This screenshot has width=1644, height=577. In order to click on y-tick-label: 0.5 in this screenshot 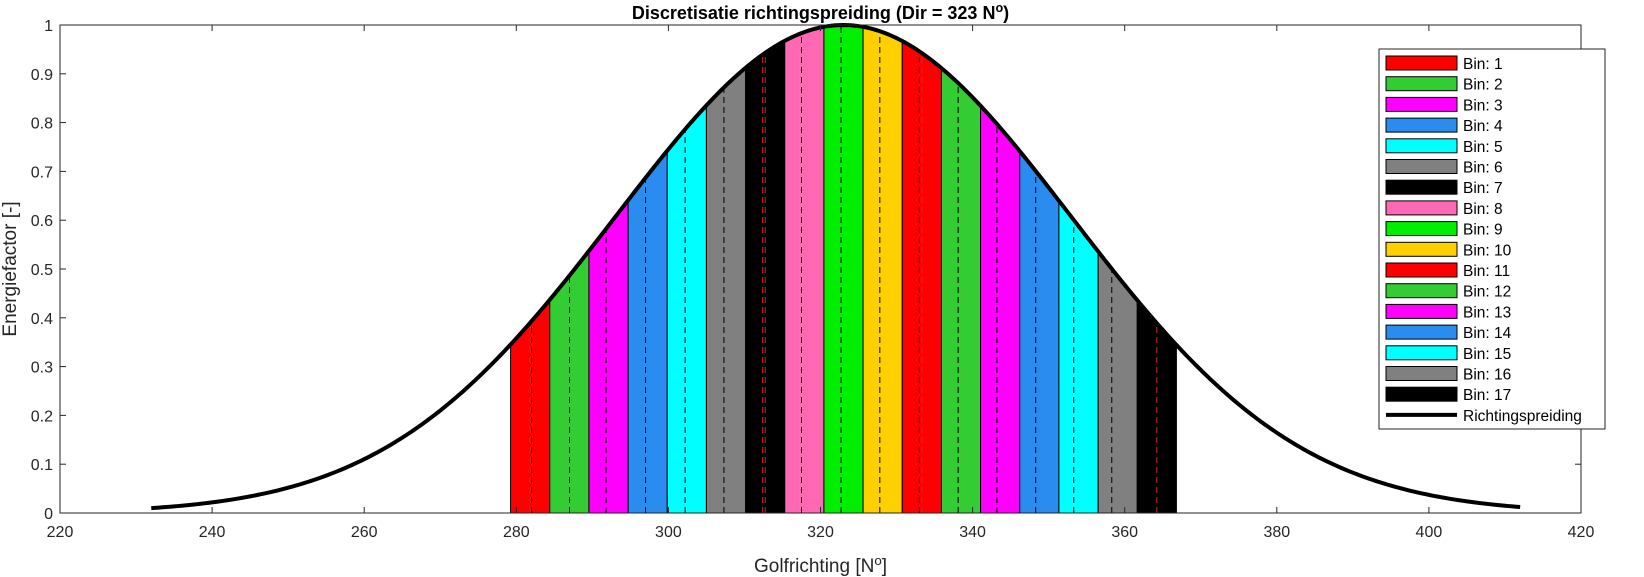, I will do `click(42, 270)`.